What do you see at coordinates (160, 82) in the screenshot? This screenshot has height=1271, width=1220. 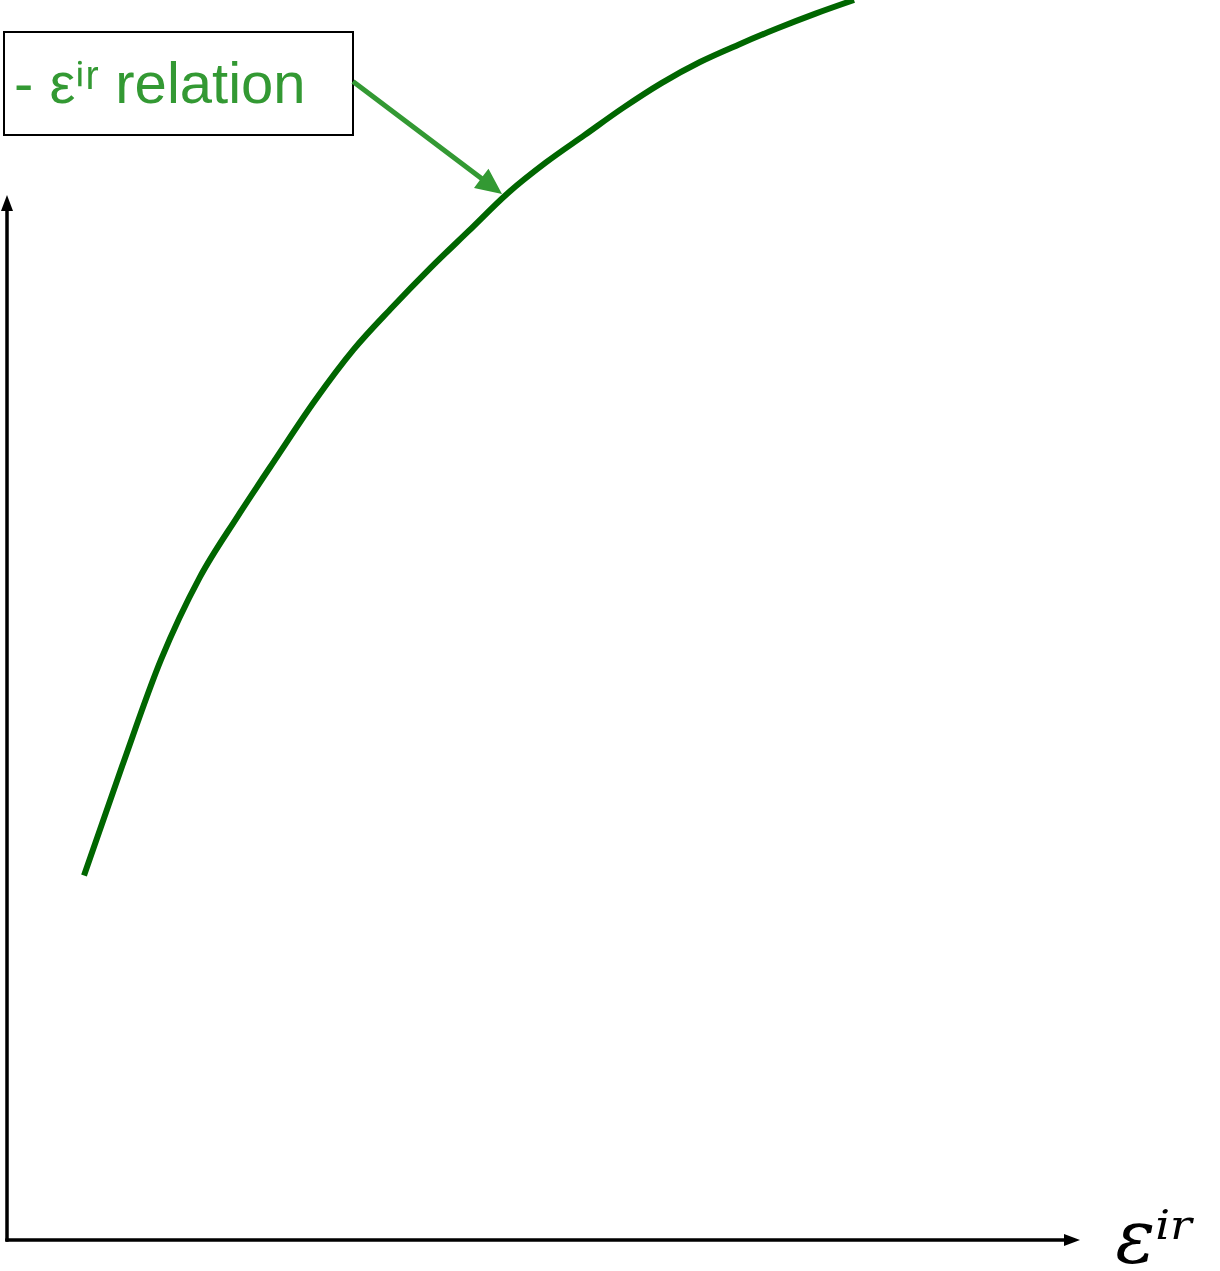 I see `annotation: - εⁱʳ relation` at bounding box center [160, 82].